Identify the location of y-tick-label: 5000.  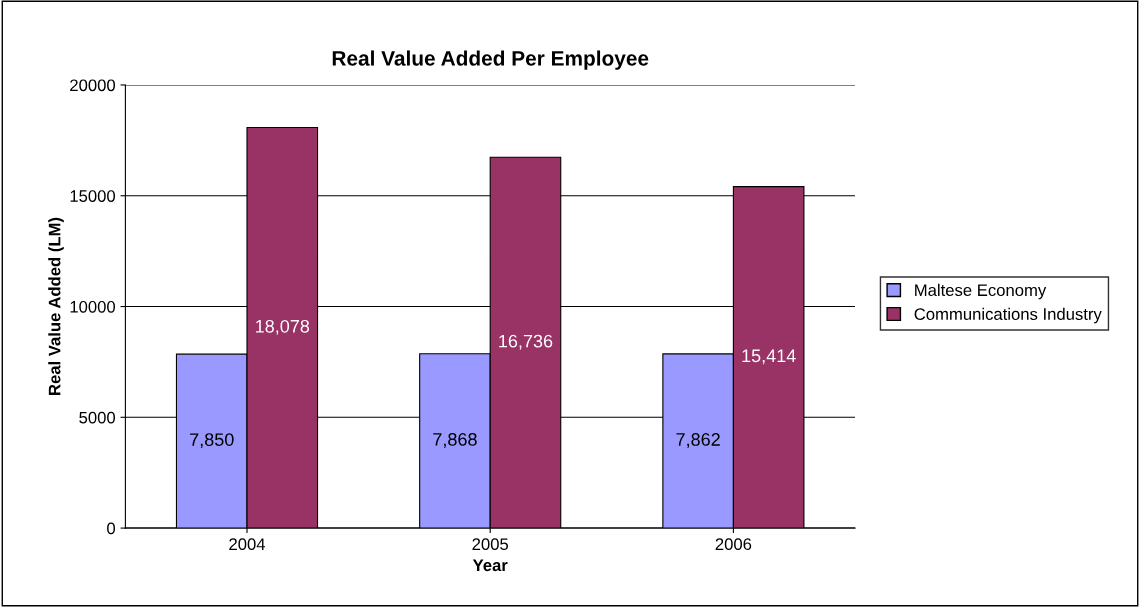
(97, 417).